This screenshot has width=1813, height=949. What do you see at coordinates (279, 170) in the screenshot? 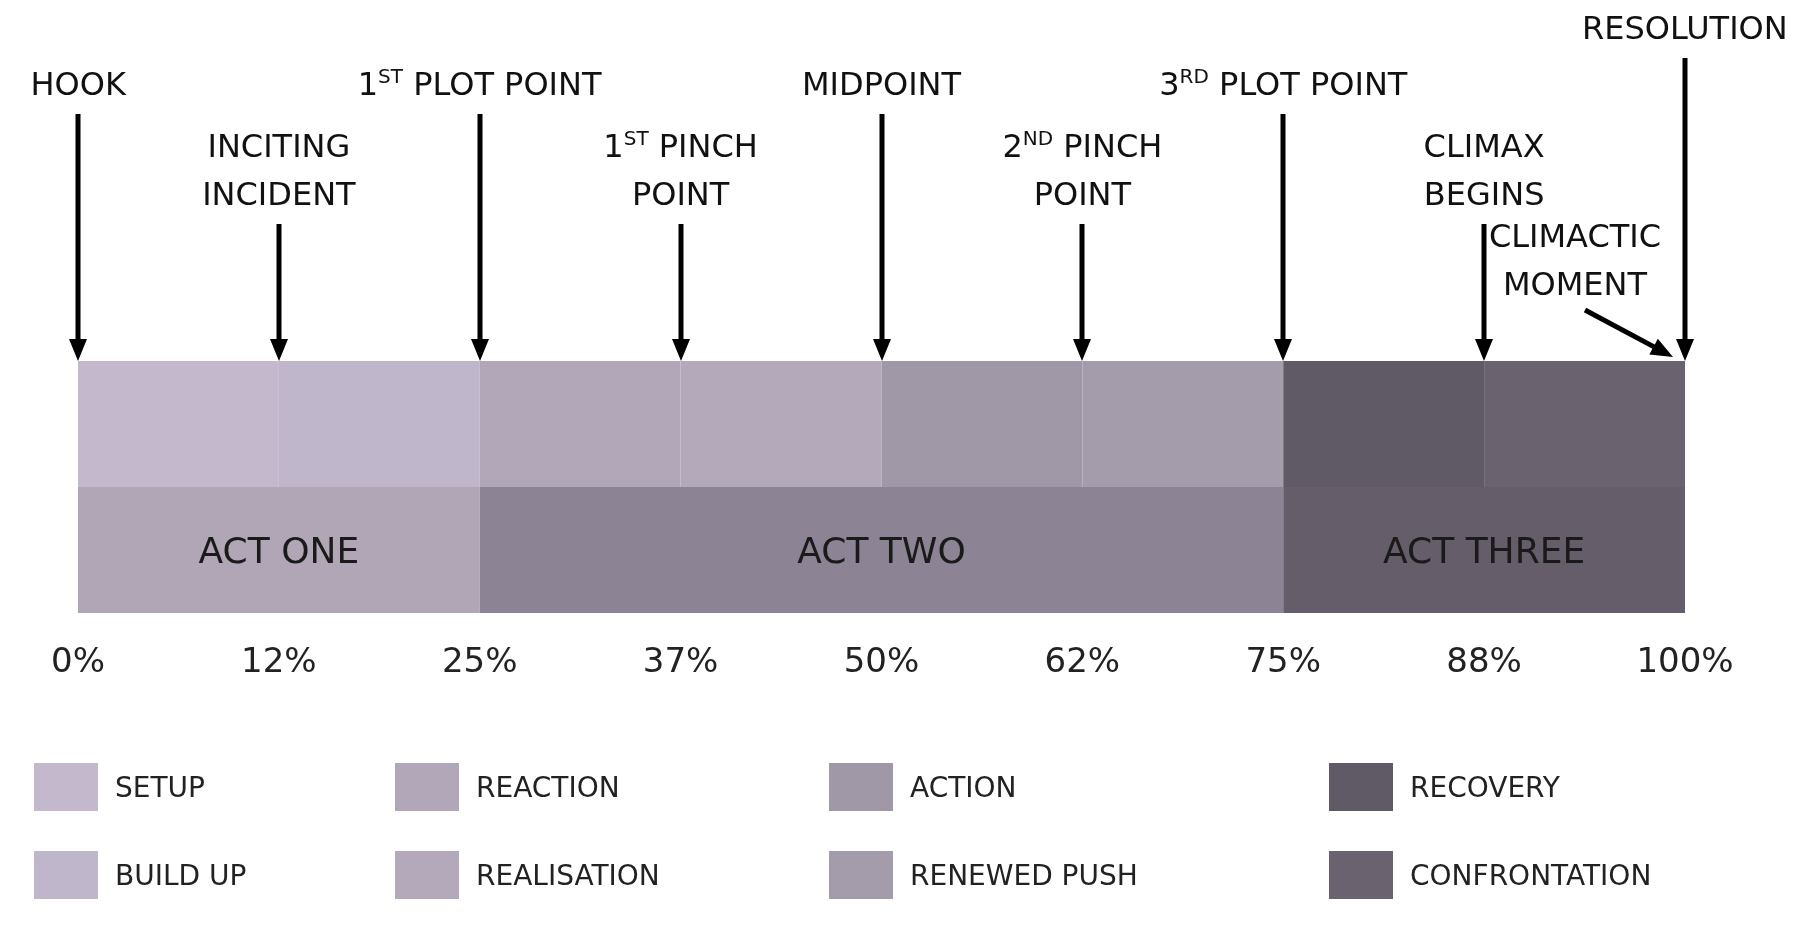
I see `text: INCITING INCIDENT` at bounding box center [279, 170].